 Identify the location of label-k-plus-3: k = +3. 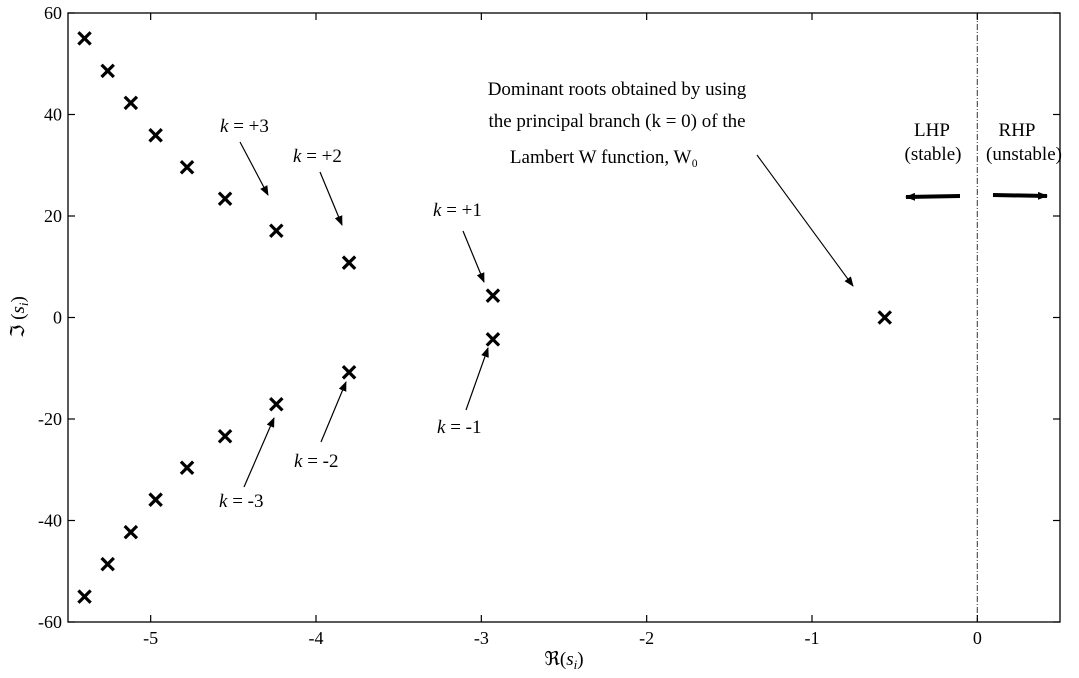
(244, 126).